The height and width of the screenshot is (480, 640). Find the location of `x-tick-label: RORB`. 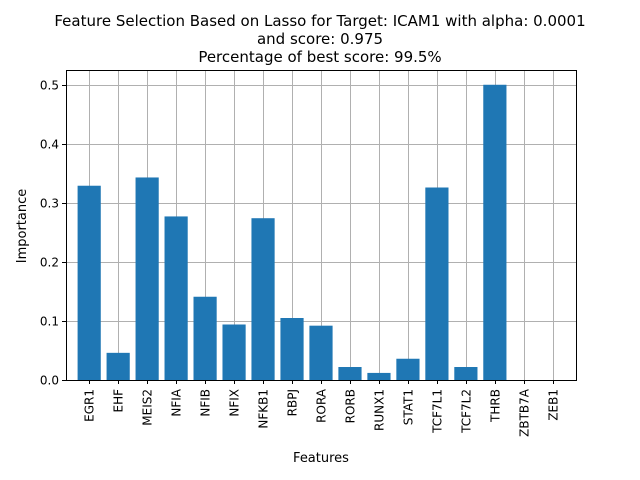

x-tick-label: RORB is located at coordinates (351, 406).